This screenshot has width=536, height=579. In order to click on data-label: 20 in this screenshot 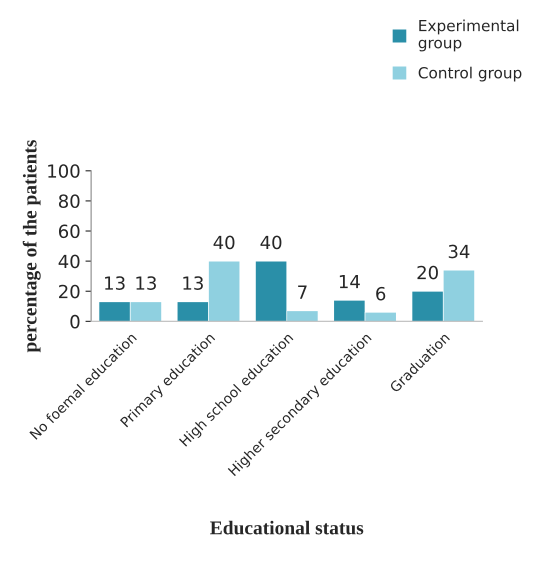, I will do `click(427, 273)`.